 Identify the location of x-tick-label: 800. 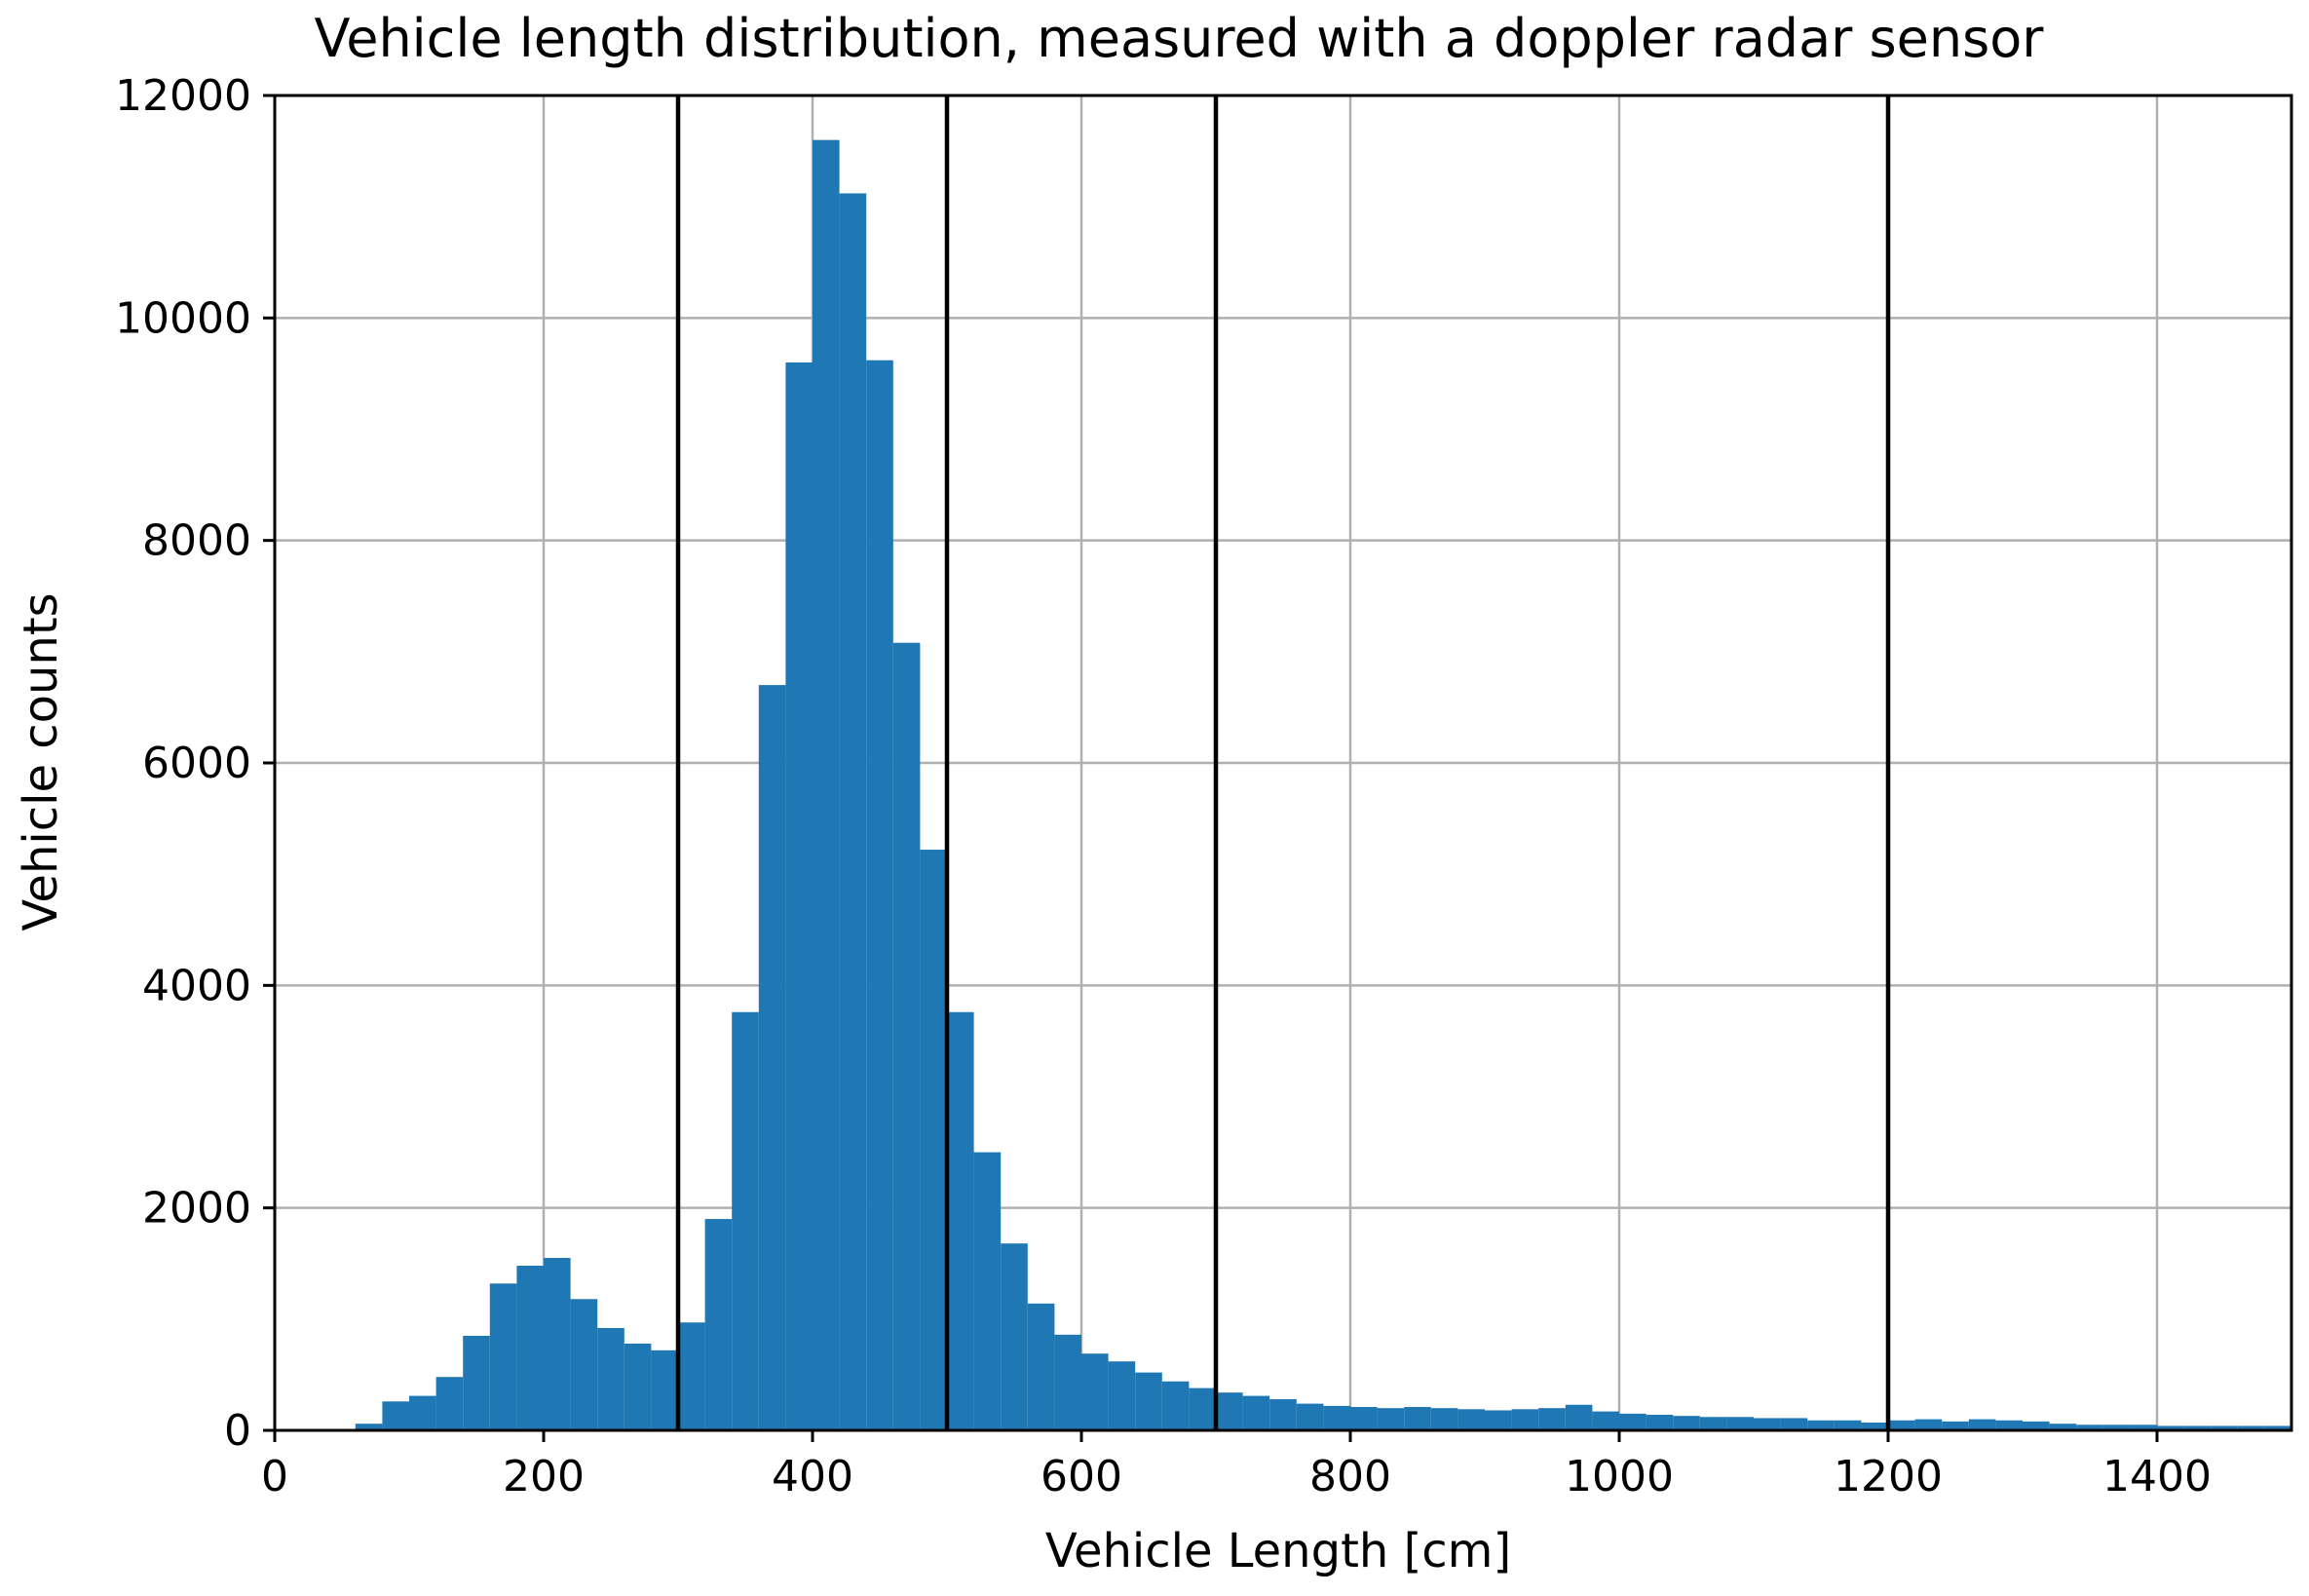
(1350, 1476).